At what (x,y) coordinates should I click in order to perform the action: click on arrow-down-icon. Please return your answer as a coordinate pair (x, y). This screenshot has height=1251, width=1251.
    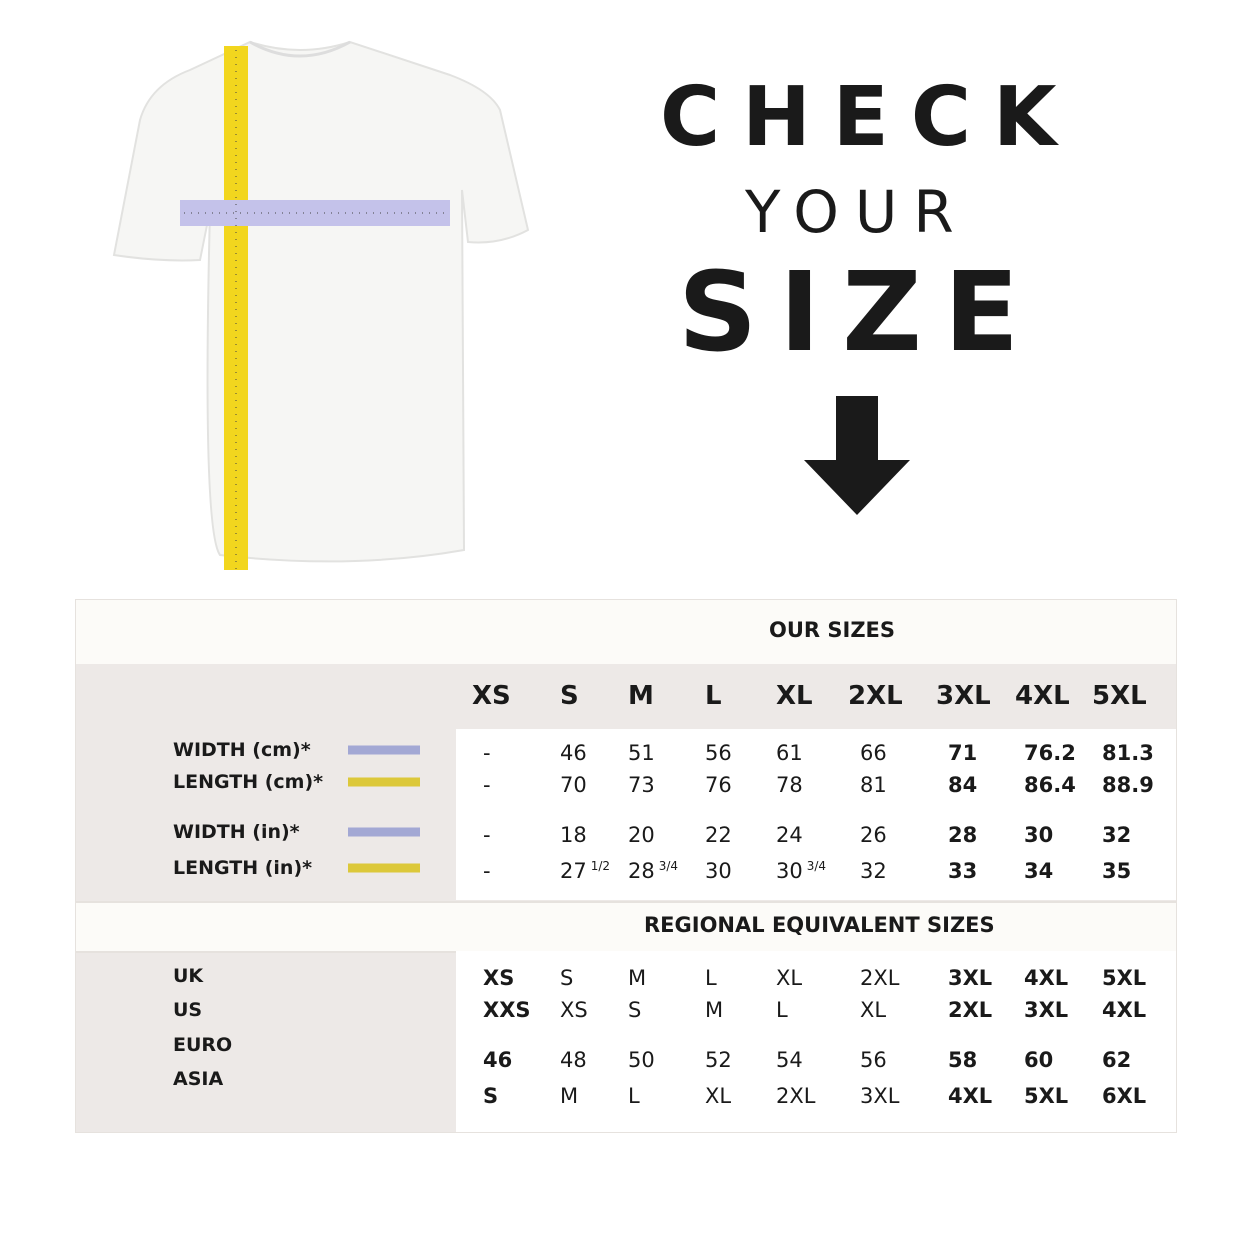
    Looking at the image, I should click on (857, 455).